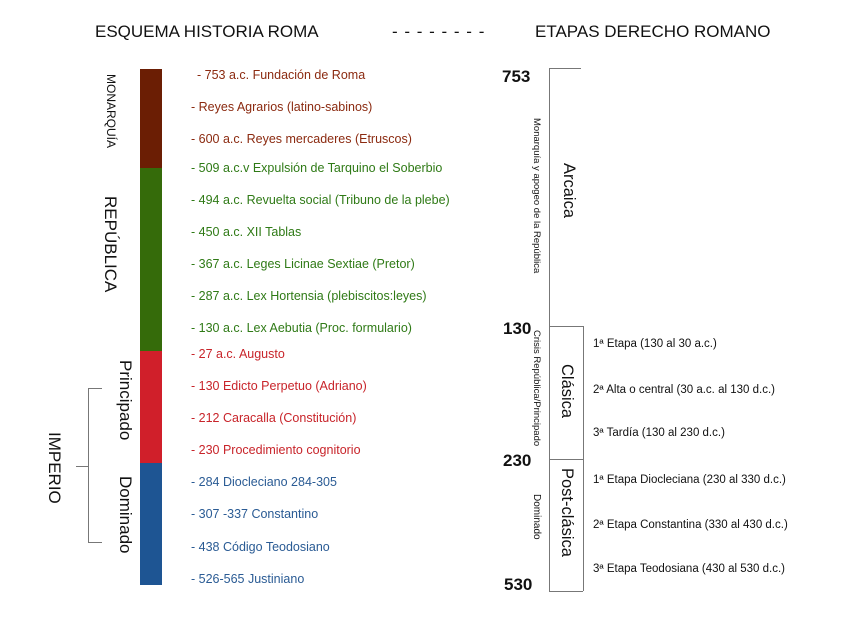 The width and height of the screenshot is (848, 635). What do you see at coordinates (151, 259) in the screenshot?
I see `bar-republica` at bounding box center [151, 259].